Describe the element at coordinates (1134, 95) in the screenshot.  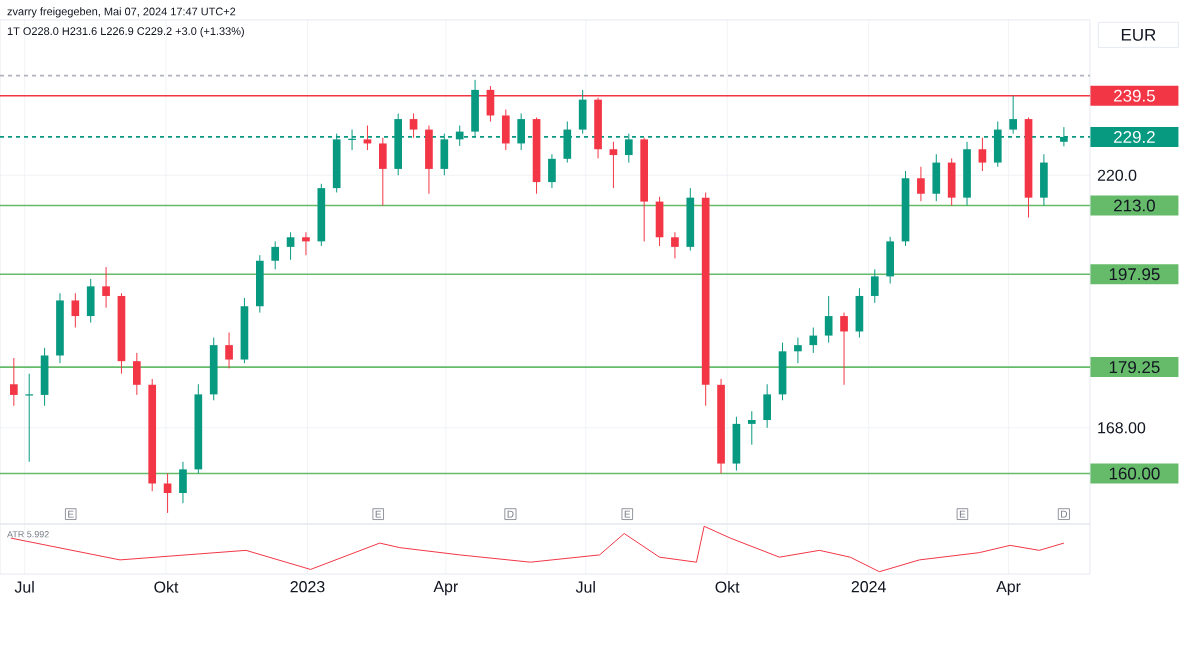
I see `ref-line-label: 239.5` at that location.